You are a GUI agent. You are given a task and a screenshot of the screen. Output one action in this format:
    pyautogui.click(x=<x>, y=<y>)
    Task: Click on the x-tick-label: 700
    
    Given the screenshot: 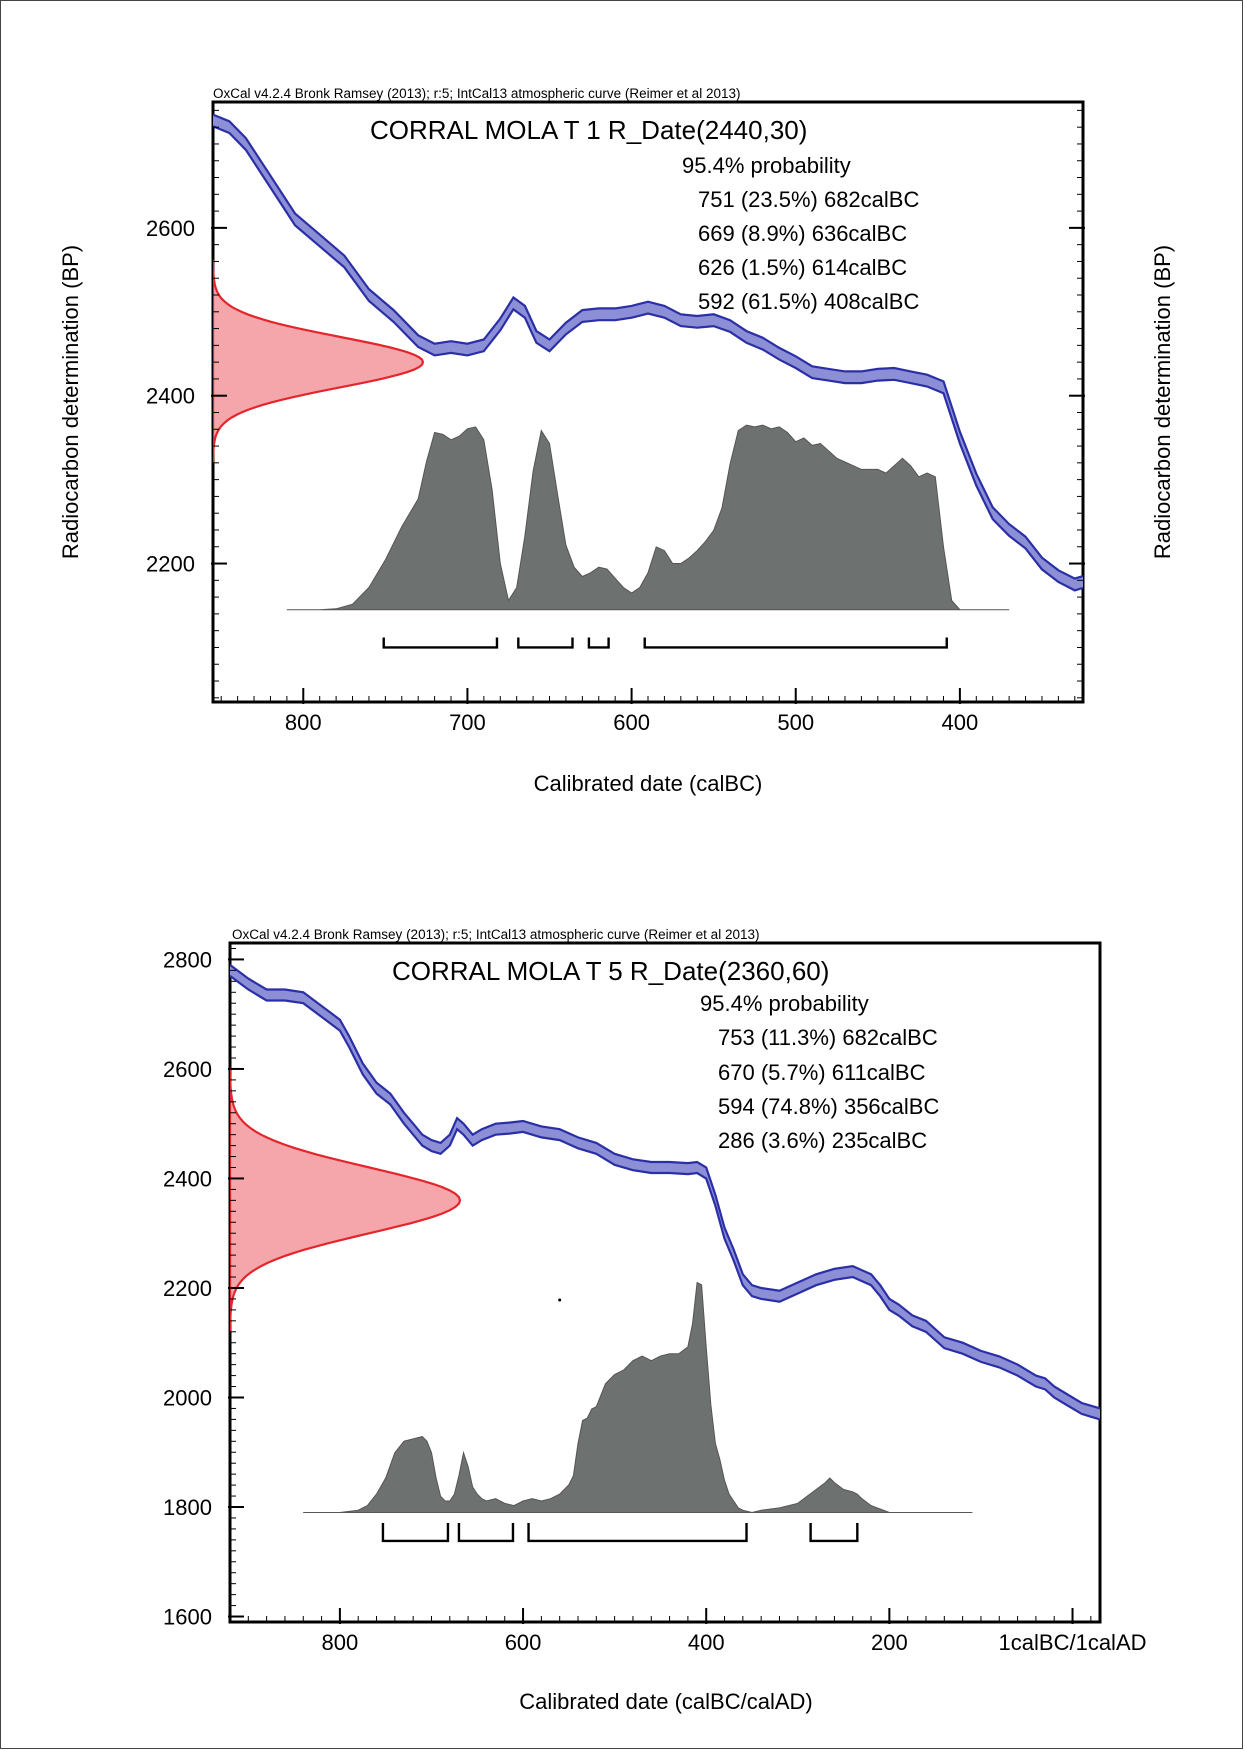 What is the action you would take?
    pyautogui.click(x=467, y=722)
    